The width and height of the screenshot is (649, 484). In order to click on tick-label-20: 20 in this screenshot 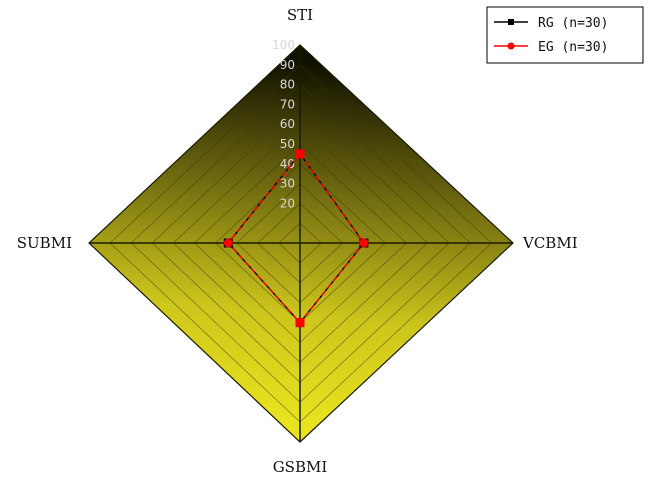, I will do `click(287, 203)`.